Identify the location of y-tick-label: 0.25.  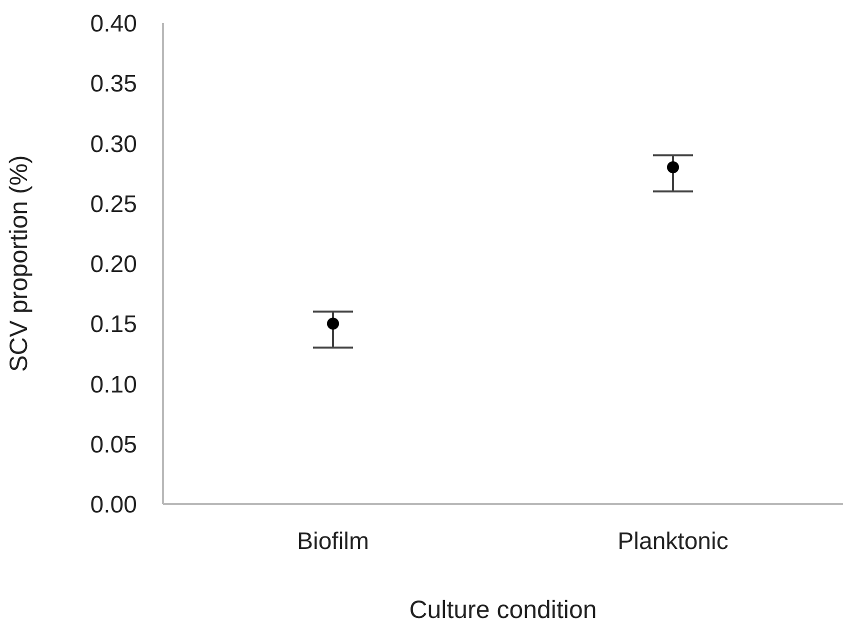
(113, 204).